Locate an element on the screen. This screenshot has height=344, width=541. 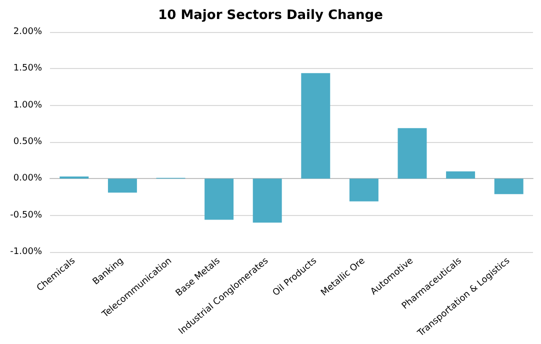
y-tick-label: -1.00% is located at coordinates (26, 252).